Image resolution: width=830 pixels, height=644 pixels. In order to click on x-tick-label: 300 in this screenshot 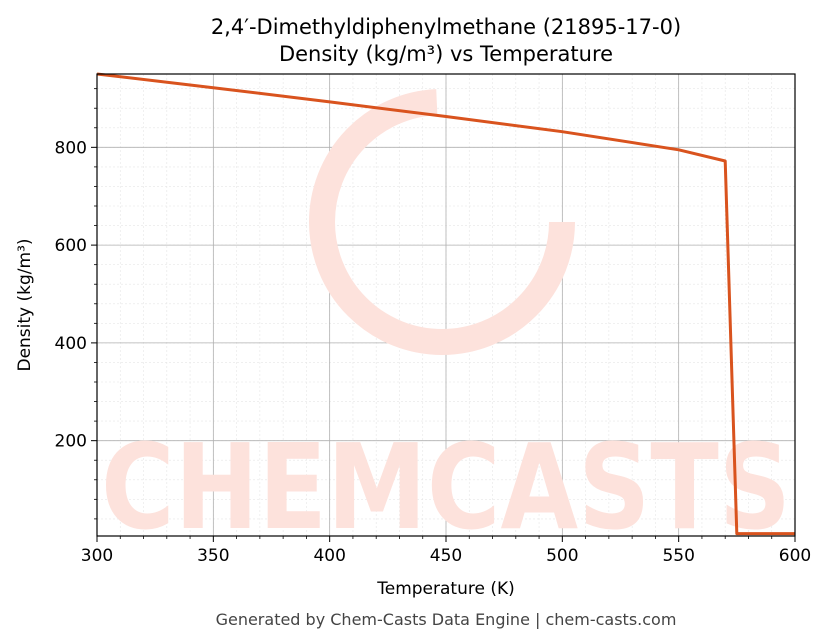, I will do `click(97, 556)`.